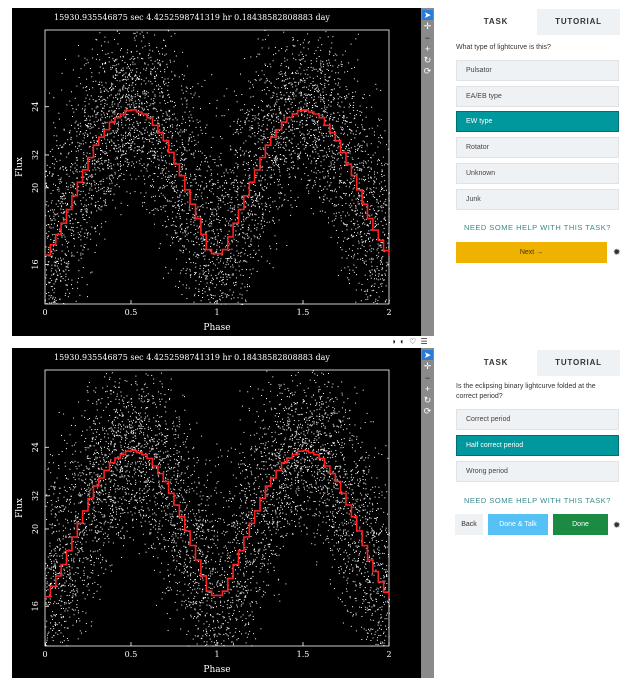 The image size is (628, 678). Describe the element at coordinates (580, 524) in the screenshot. I see `done-button: Done` at that location.